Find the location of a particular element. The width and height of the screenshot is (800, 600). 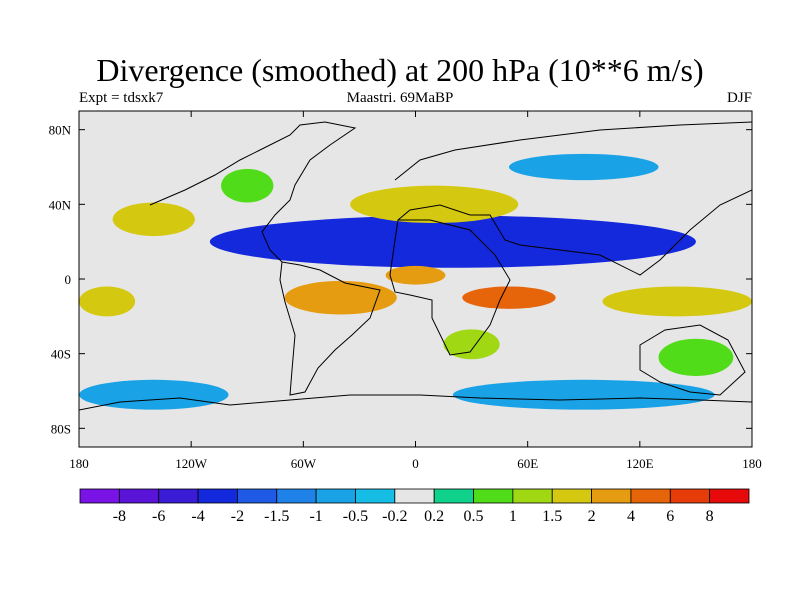

coastline-europe-asia is located at coordinates (573, 198).